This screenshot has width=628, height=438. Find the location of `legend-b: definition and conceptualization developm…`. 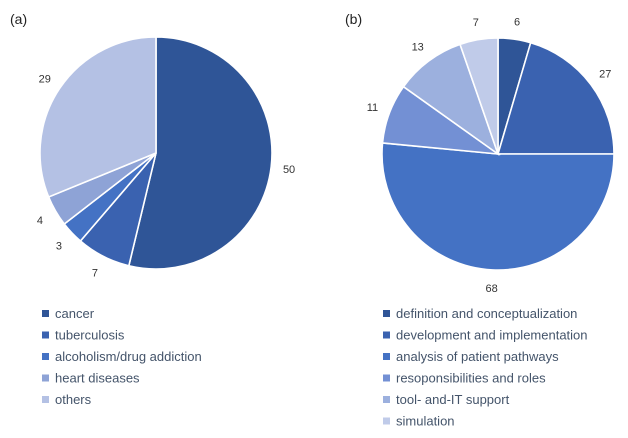

legend-b: definition and conceptualization developm… is located at coordinates (485, 367).